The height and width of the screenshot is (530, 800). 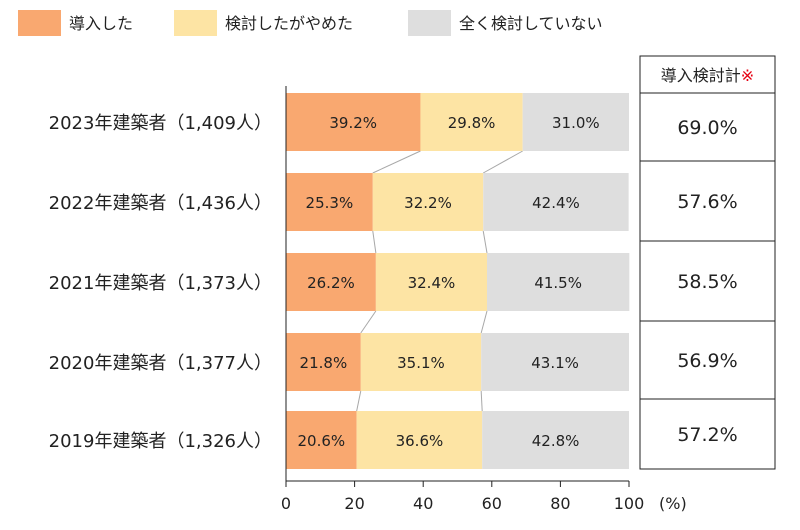 What do you see at coordinates (101, 23) in the screenshot?
I see `legend-label: 導入した` at bounding box center [101, 23].